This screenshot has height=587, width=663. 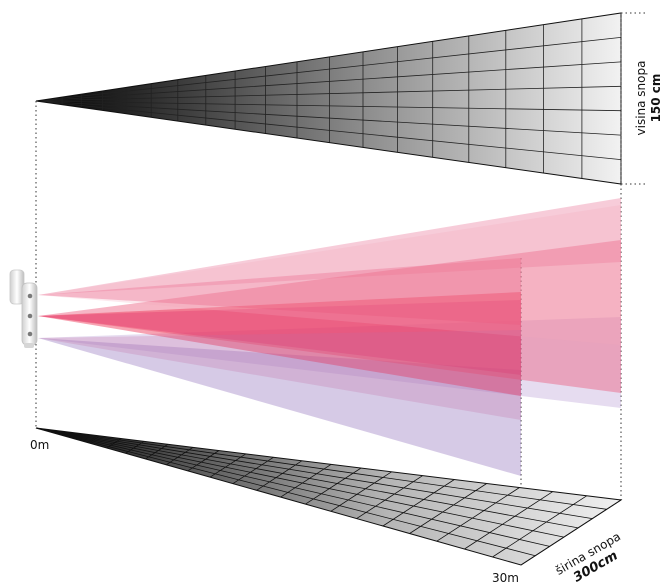 What do you see at coordinates (30, 334) in the screenshot?
I see `sensor-lens-bottom` at bounding box center [30, 334].